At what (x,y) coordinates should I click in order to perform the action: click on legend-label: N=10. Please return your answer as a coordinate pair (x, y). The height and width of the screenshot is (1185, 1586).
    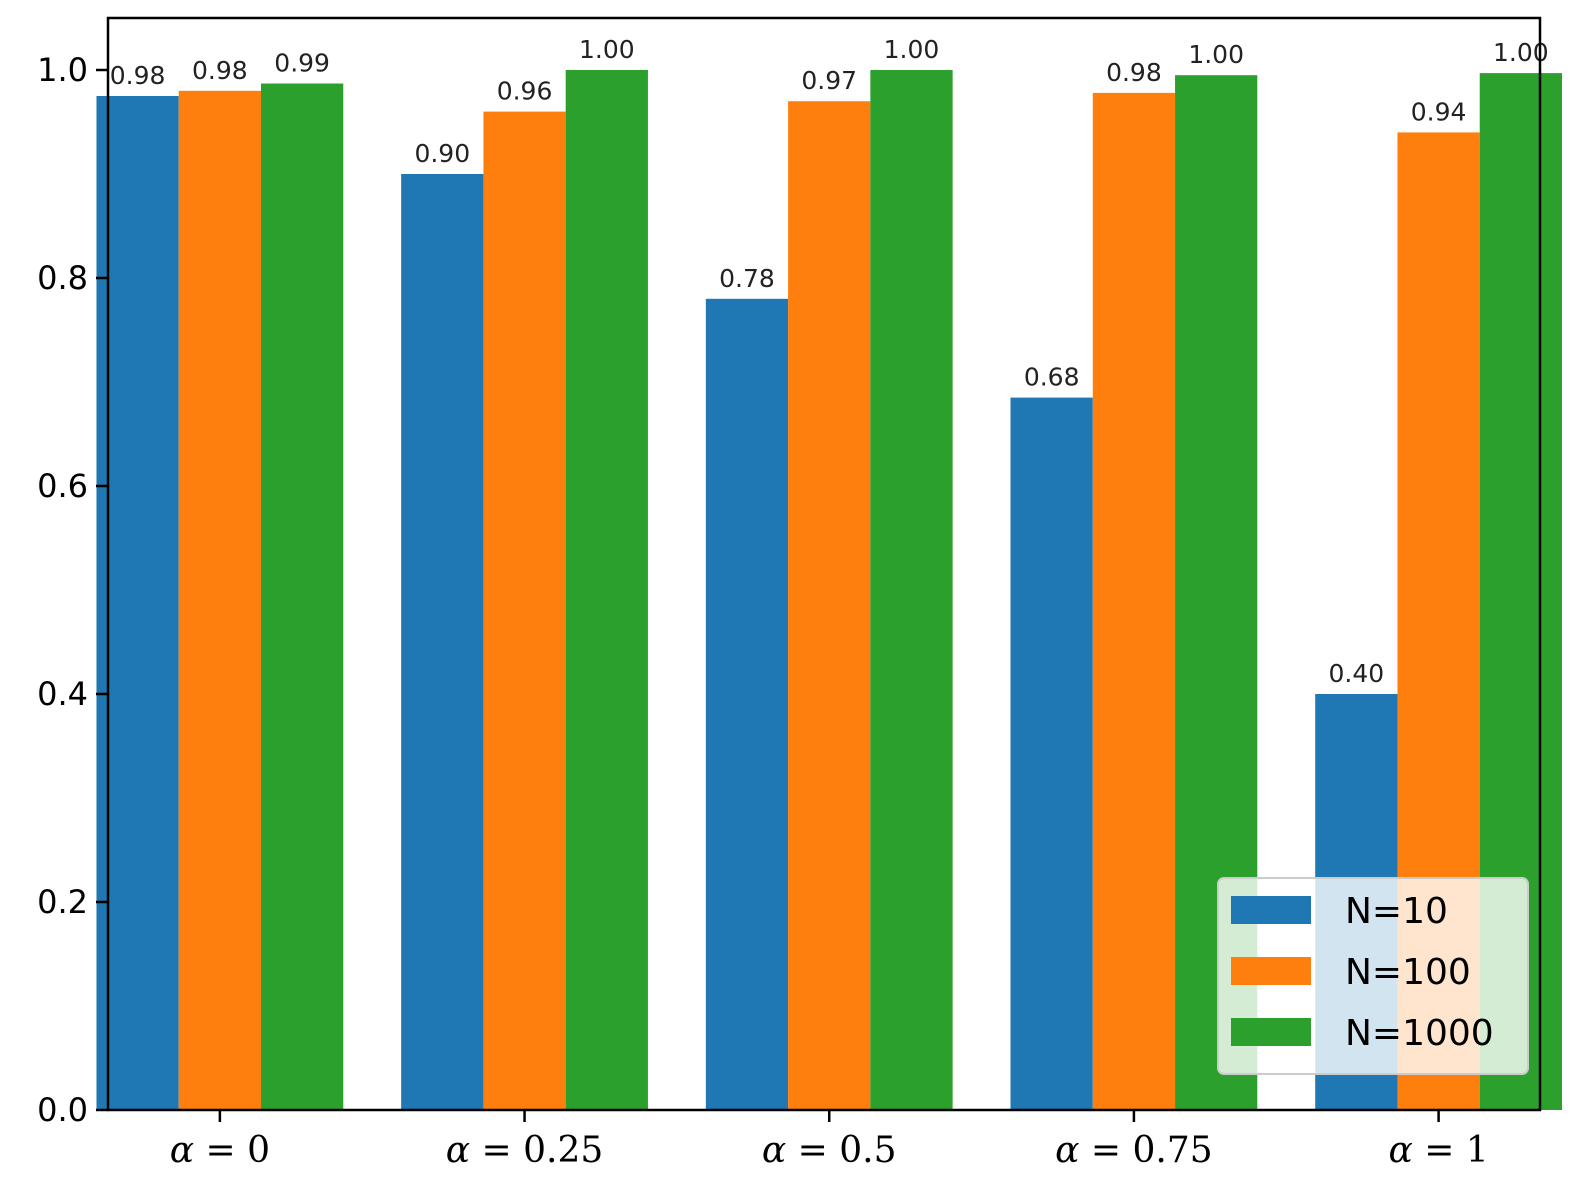
    Looking at the image, I should click on (1396, 911).